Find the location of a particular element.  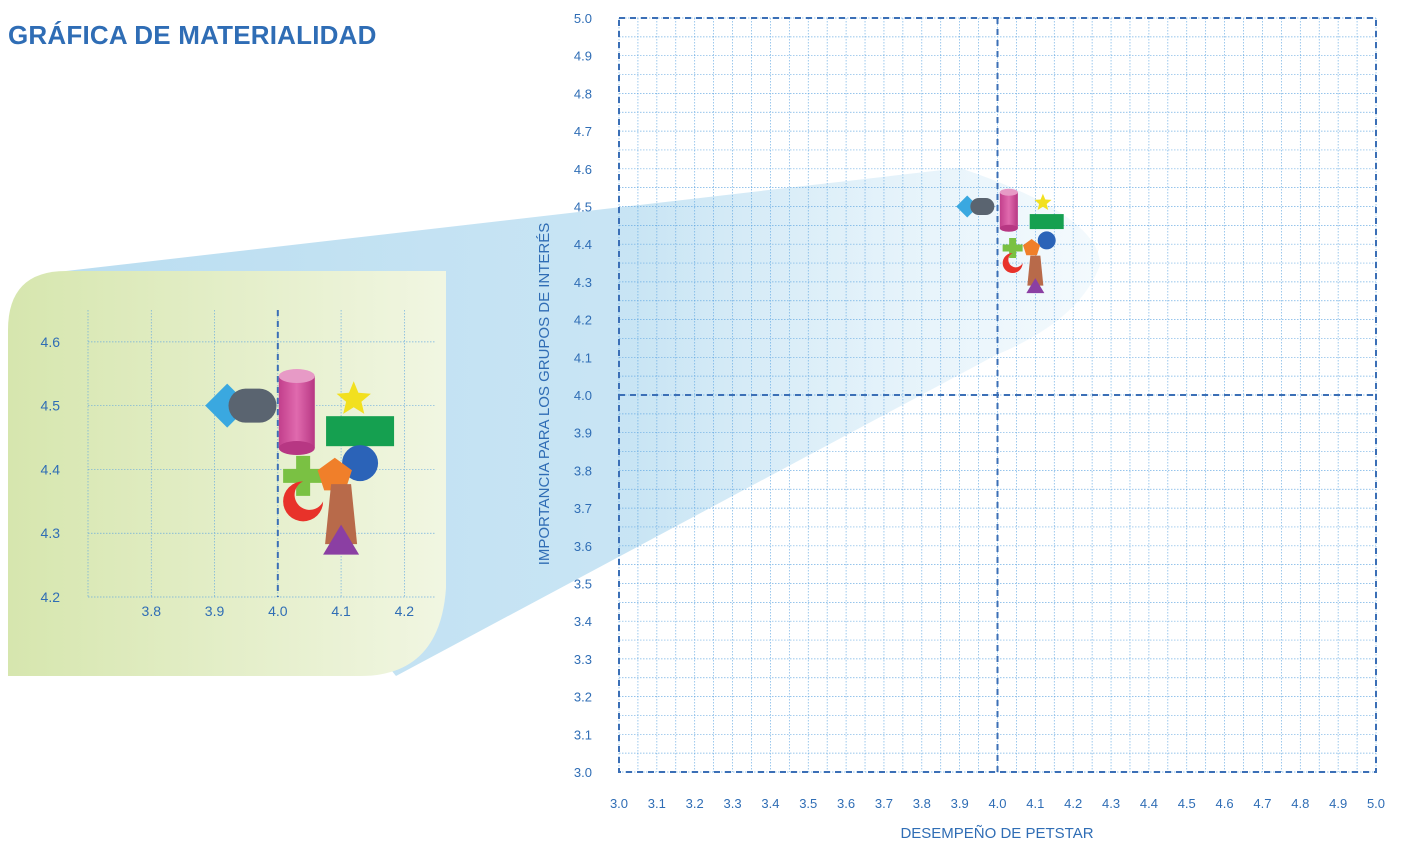

x-tick-label: 4.4 is located at coordinates (1149, 803).